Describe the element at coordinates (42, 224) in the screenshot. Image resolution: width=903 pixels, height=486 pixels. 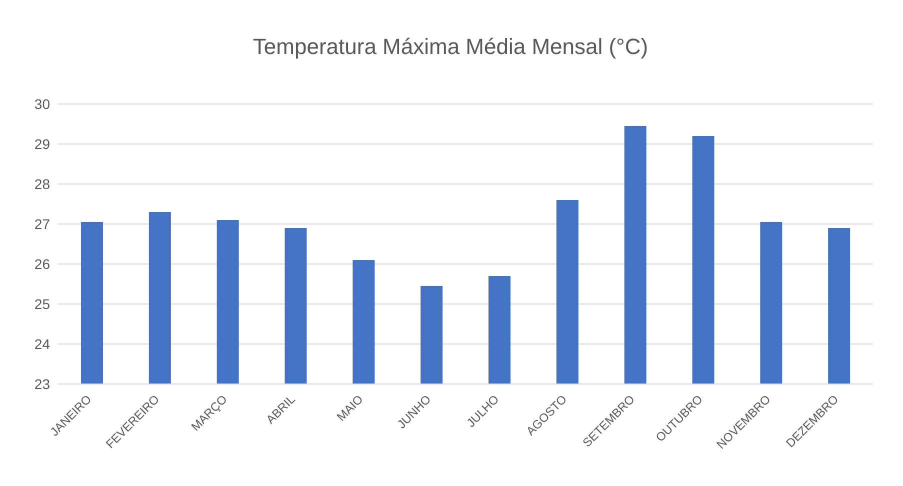
I see `y-tick-label: 27` at that location.